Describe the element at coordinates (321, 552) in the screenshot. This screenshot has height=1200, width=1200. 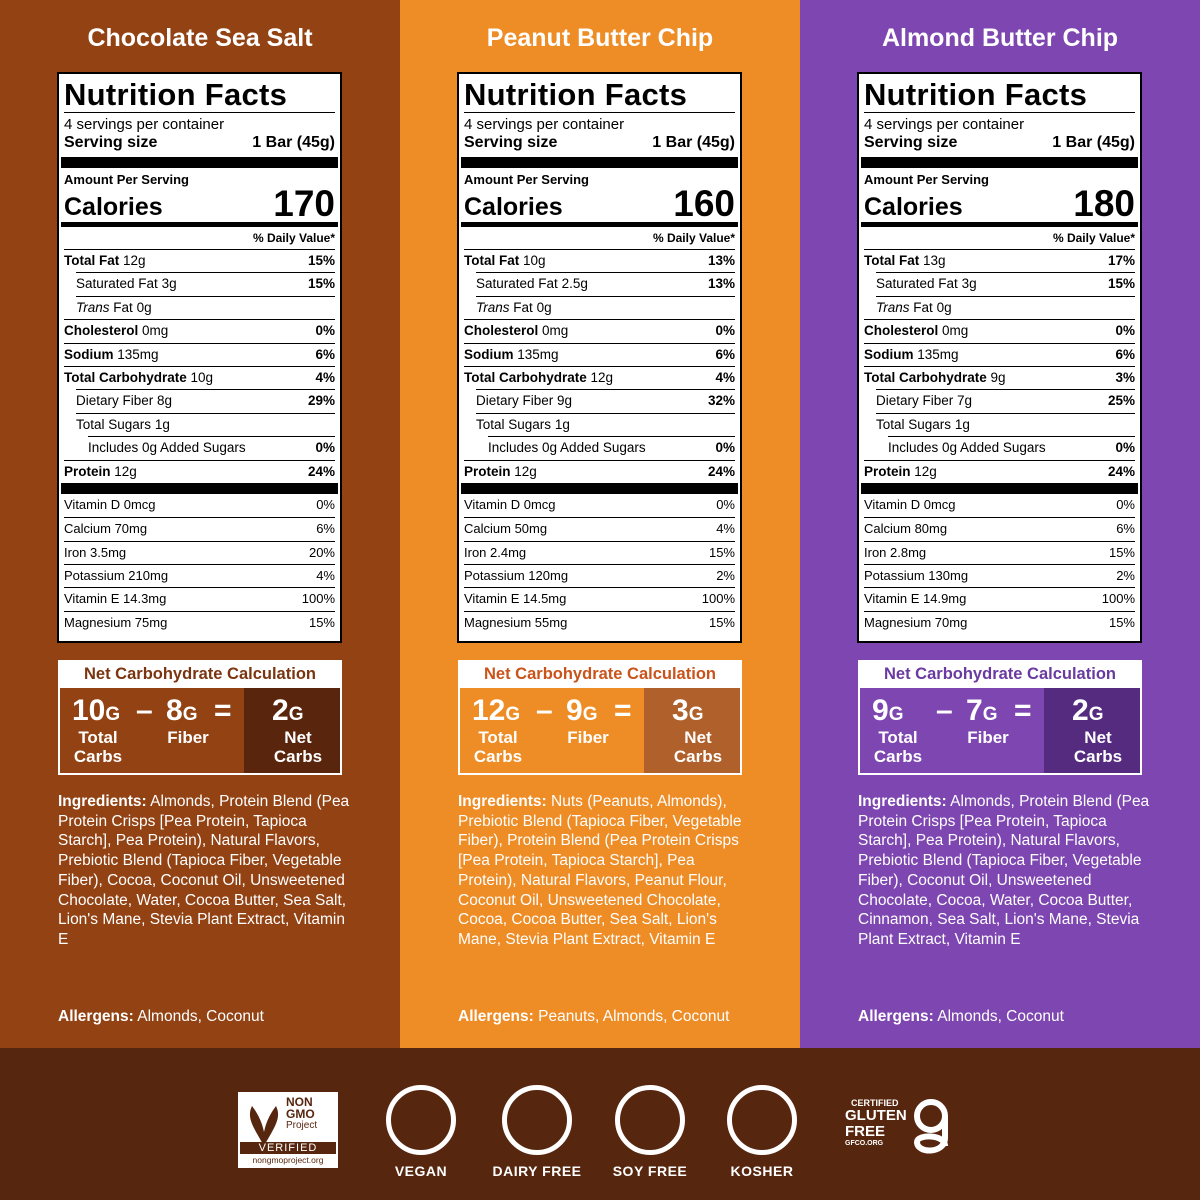
I see `daily-value: 20%` at that location.